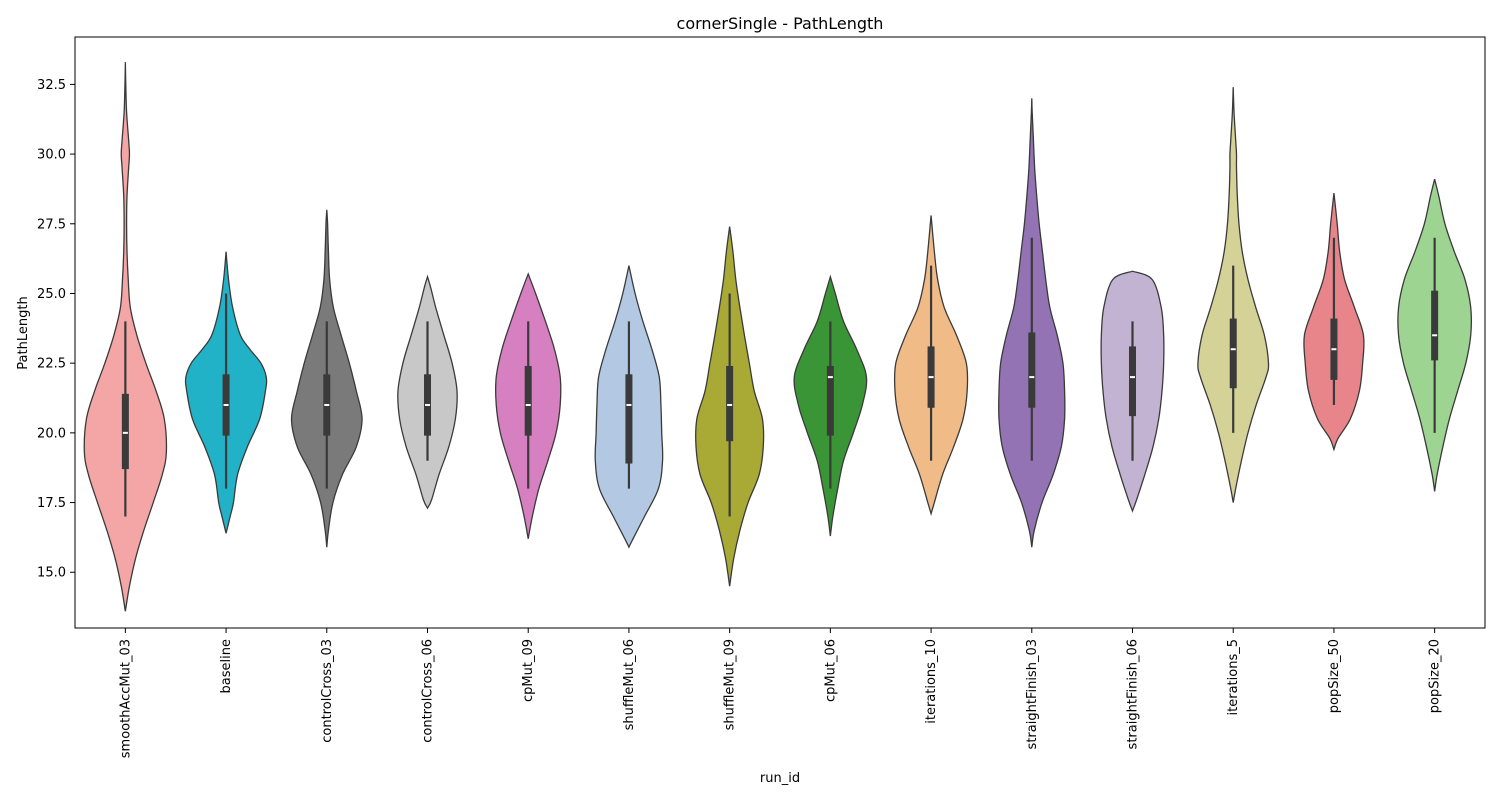  What do you see at coordinates (830, 670) in the screenshot?
I see `x-tick-label-cpMut_06: cpMut_06` at bounding box center [830, 670].